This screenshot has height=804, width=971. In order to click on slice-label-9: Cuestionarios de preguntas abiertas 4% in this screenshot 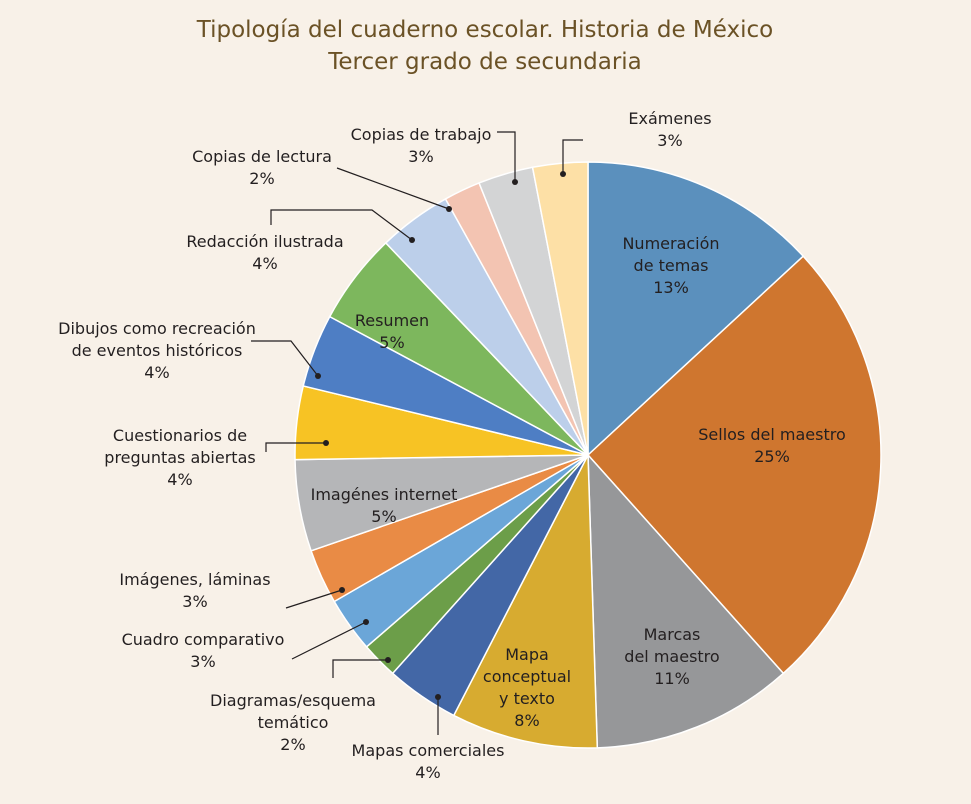, I will do `click(179, 457)`.